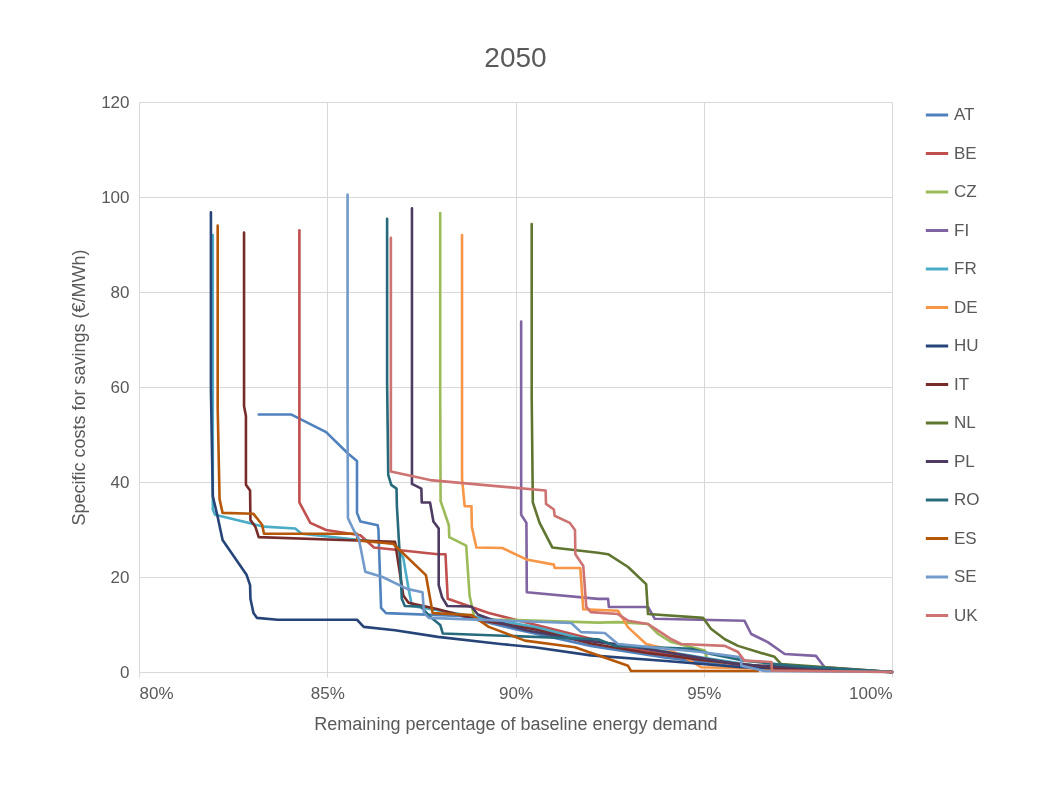 This screenshot has width=1063, height=789. I want to click on y-axis-title: Specific costs for savings (€/MWh), so click(79, 387).